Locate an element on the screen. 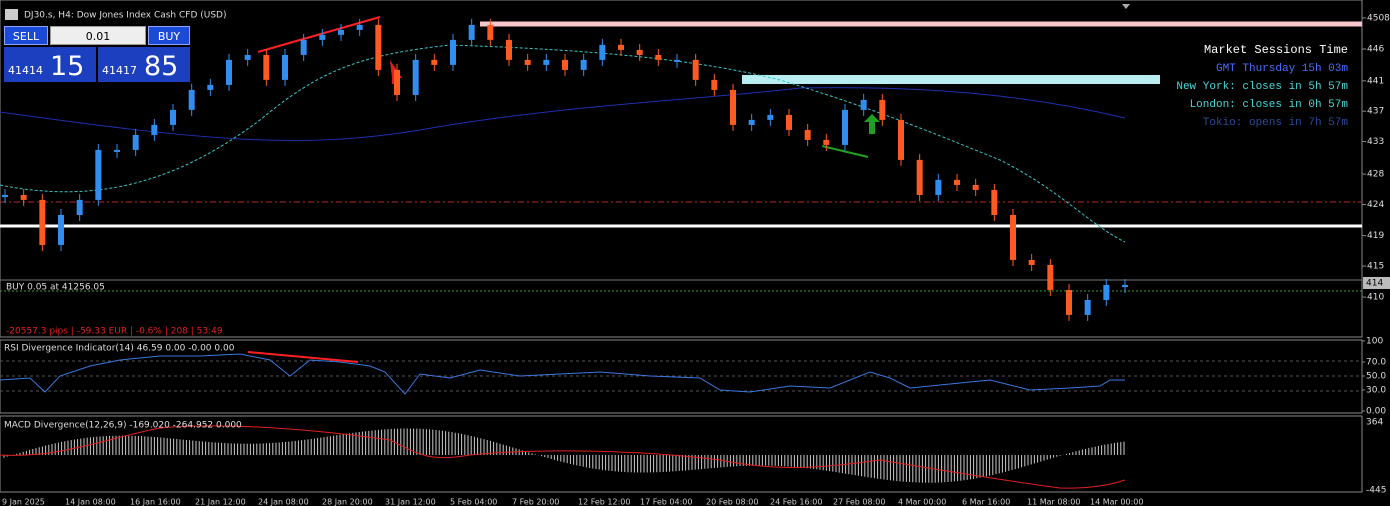  ask-pips: 85 is located at coordinates (161, 66).